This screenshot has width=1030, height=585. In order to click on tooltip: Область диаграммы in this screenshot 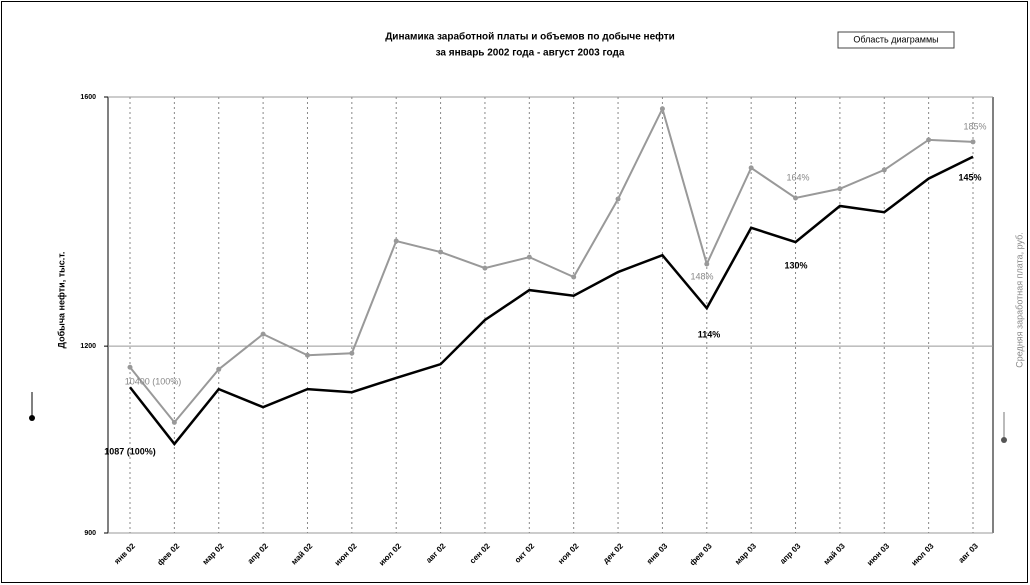, I will do `click(895, 39)`.